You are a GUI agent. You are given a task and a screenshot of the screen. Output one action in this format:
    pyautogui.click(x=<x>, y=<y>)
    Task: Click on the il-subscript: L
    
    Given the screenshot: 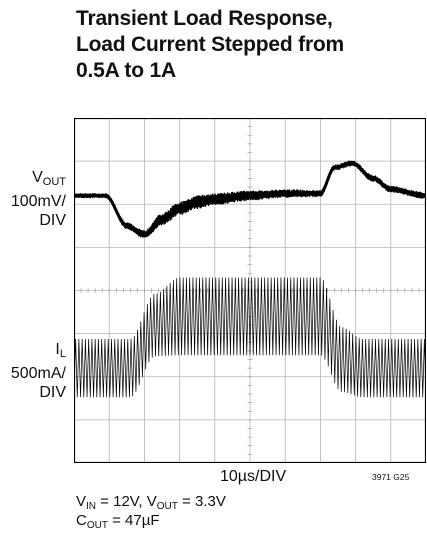 What is the action you would take?
    pyautogui.click(x=62, y=354)
    